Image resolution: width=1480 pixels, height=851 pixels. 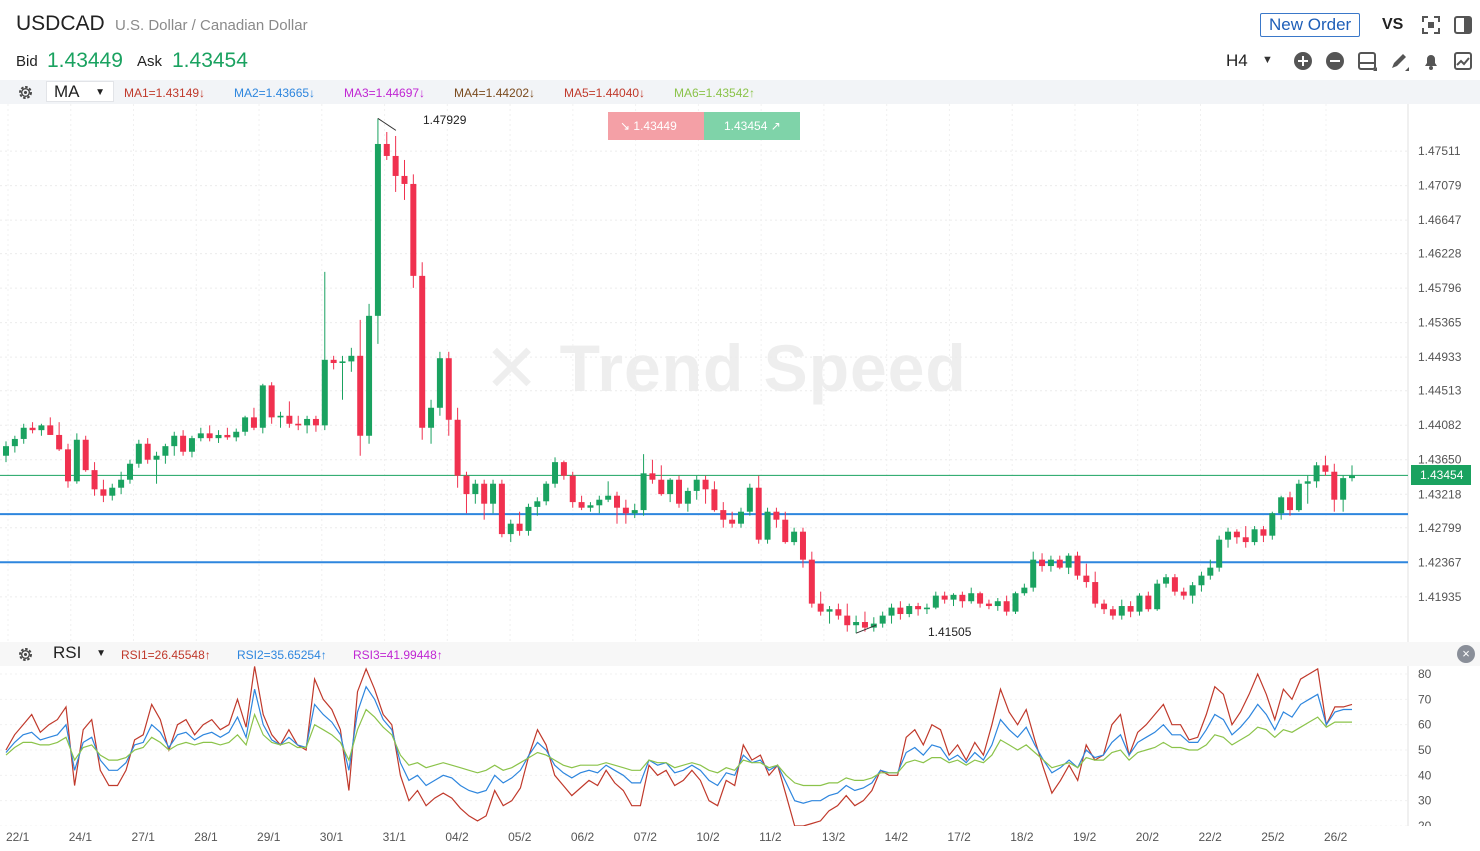 What do you see at coordinates (387, 124) in the screenshot?
I see `high-marker-line` at bounding box center [387, 124].